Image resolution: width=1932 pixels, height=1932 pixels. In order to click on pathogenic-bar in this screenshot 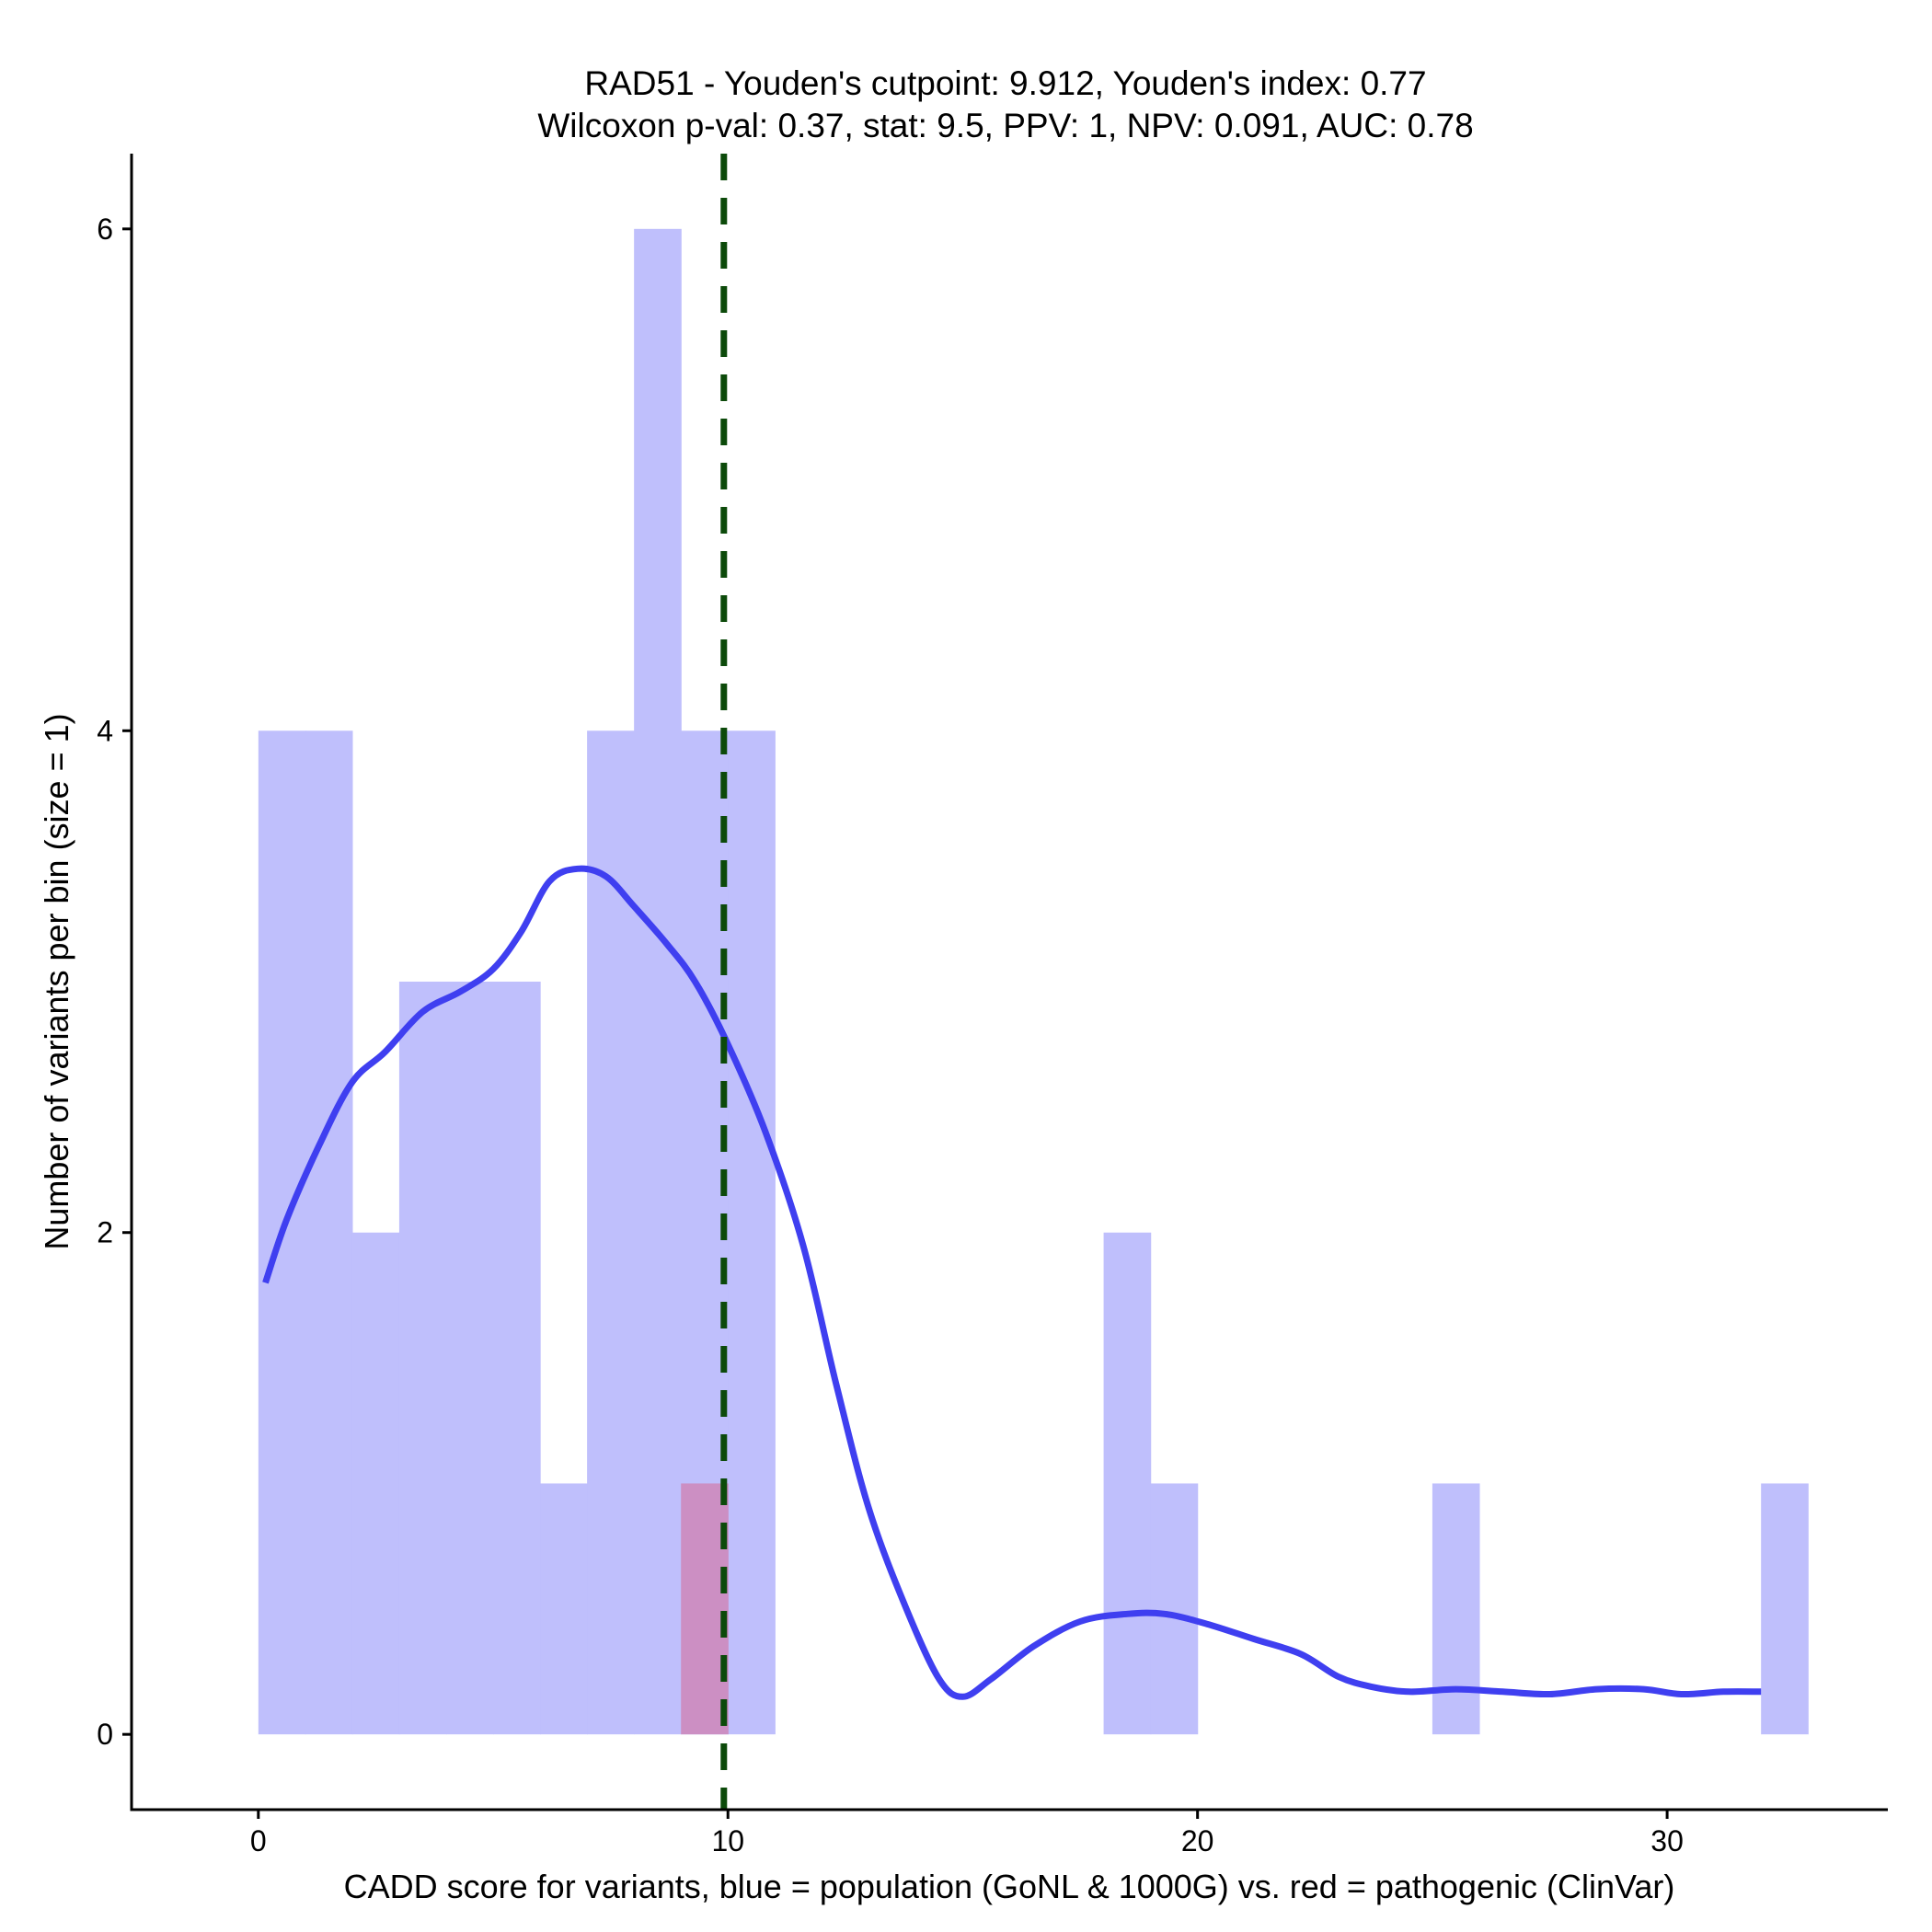, I will do `click(705, 1609)`.